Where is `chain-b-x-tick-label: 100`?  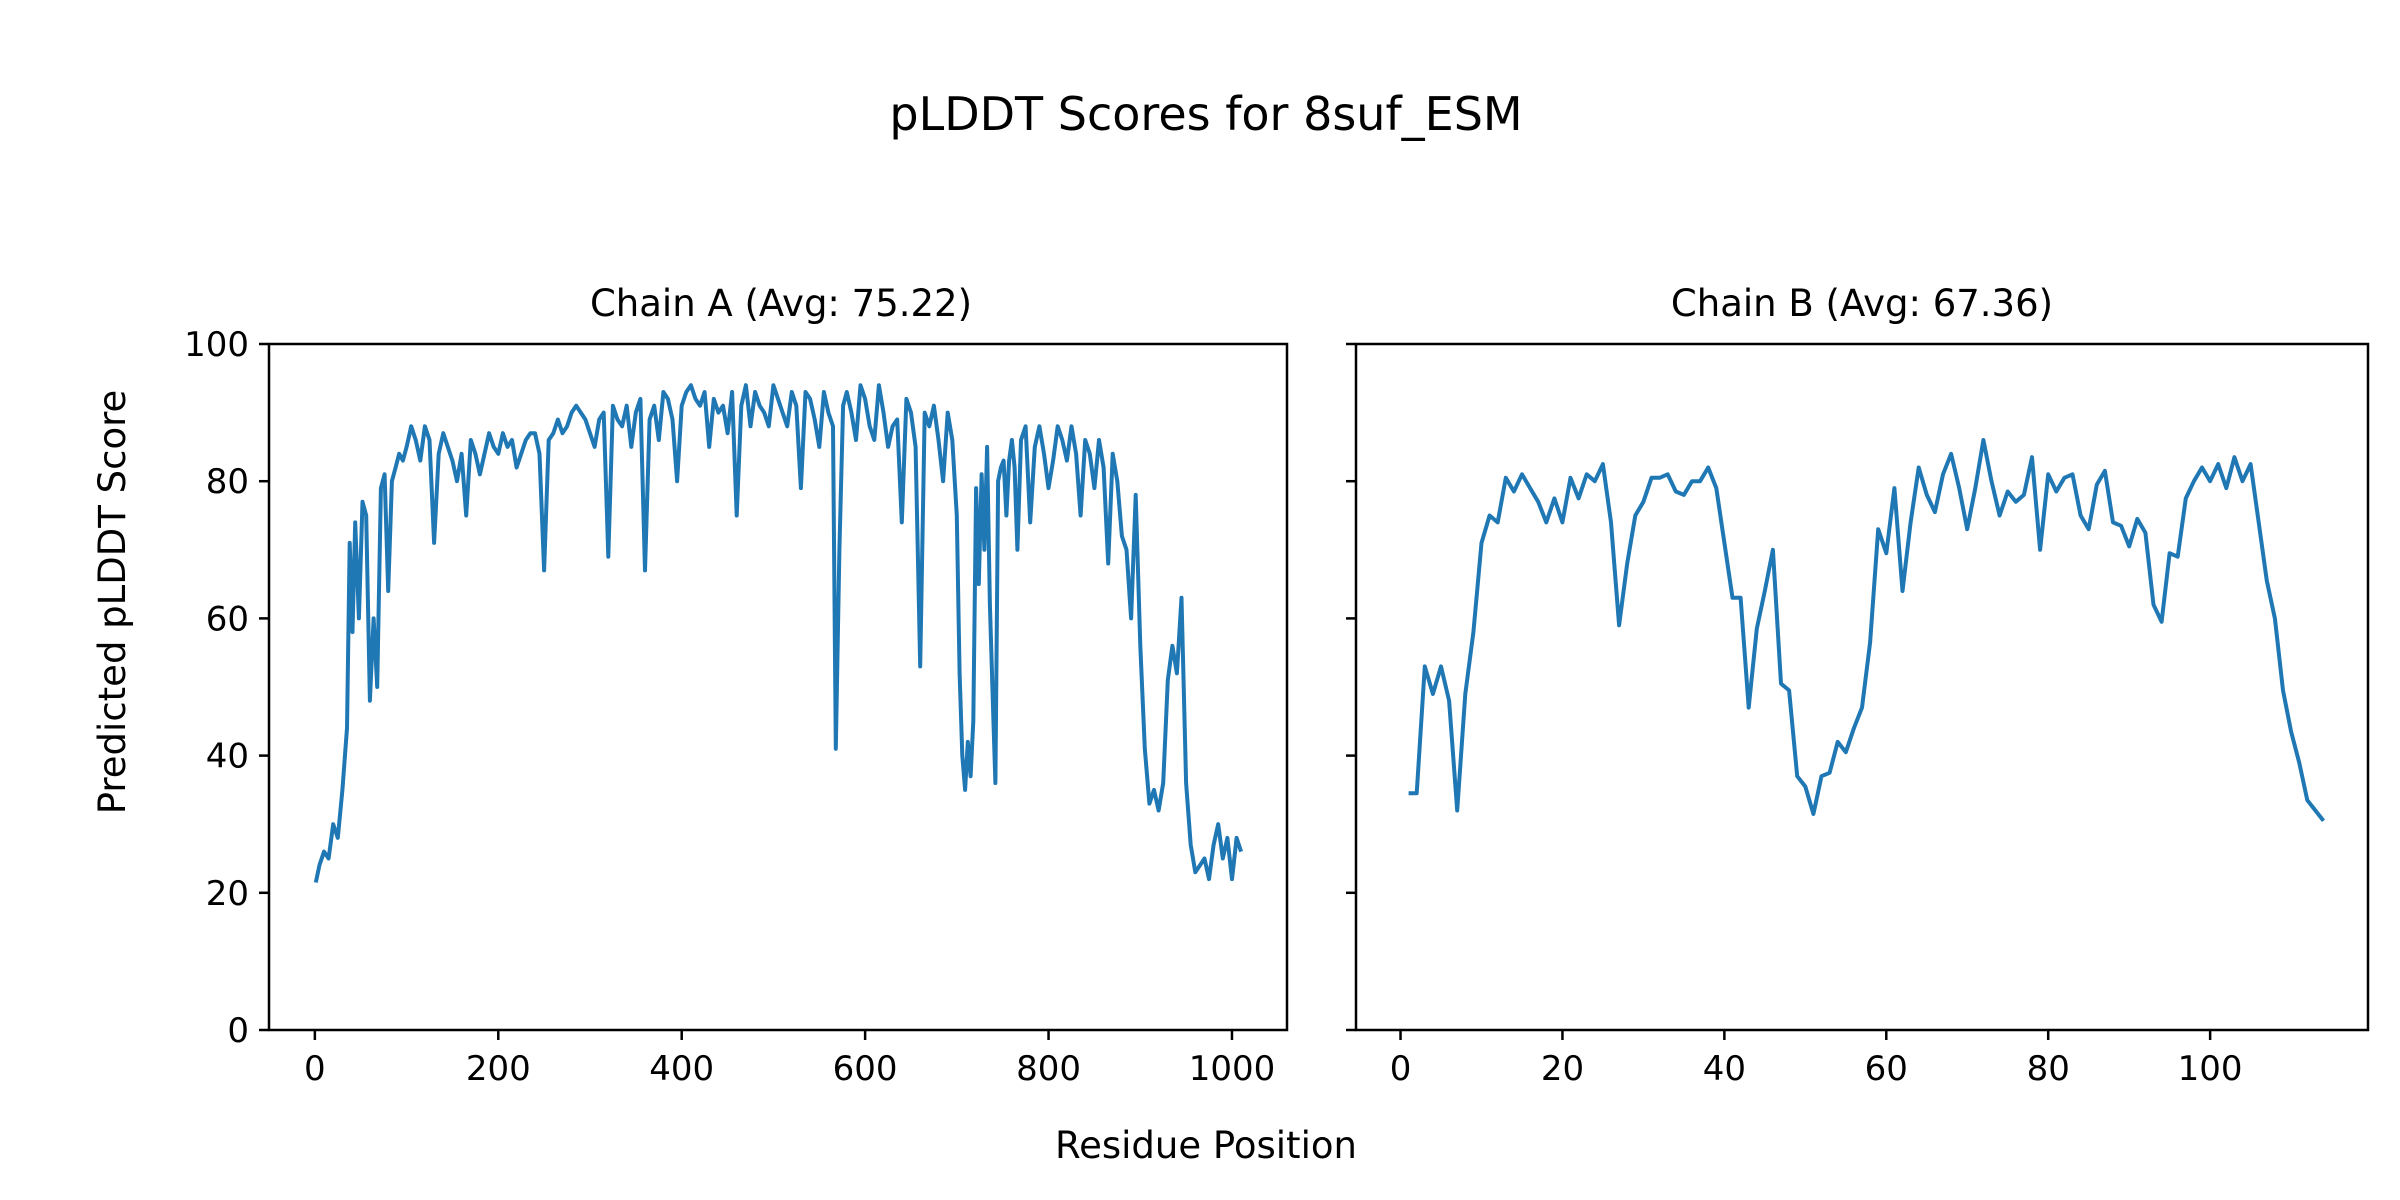 chain-b-x-tick-label: 100 is located at coordinates (2210, 1069).